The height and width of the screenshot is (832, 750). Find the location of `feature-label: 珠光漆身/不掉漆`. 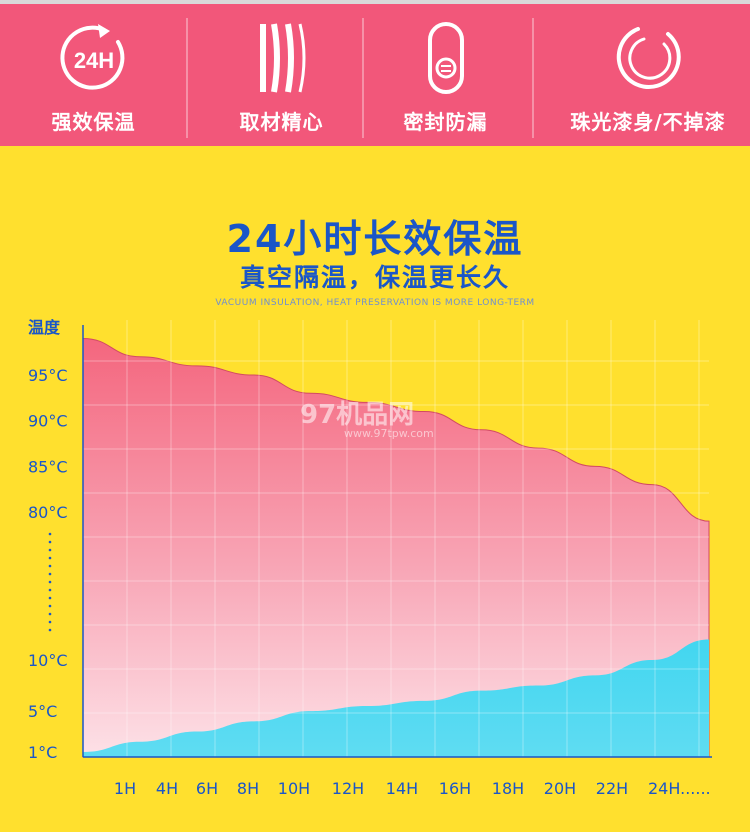

feature-label: 珠光漆身/不掉漆 is located at coordinates (648, 122).